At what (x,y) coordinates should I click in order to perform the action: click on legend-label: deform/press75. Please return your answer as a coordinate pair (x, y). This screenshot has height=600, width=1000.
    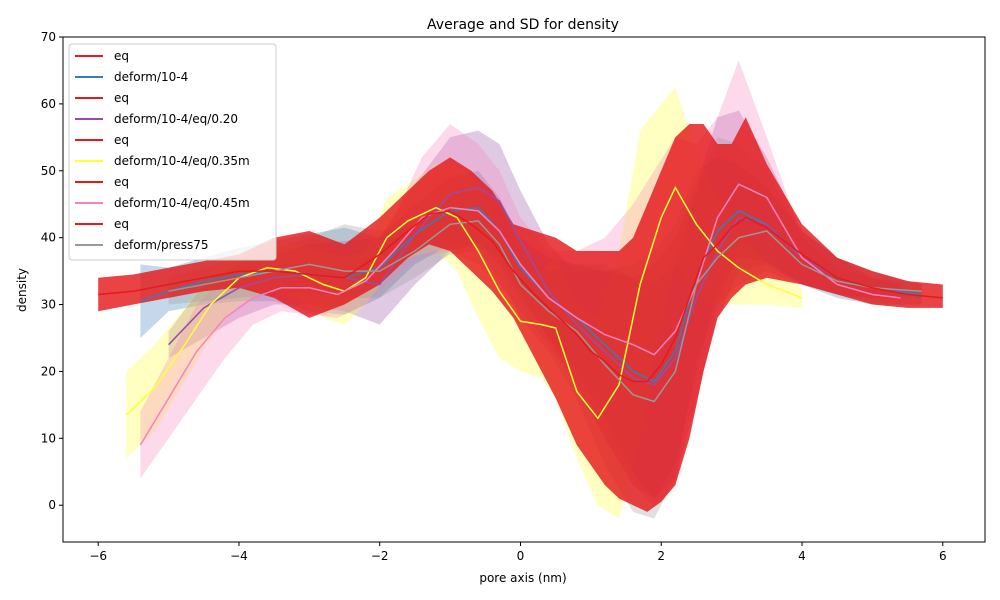
    Looking at the image, I should click on (161, 245).